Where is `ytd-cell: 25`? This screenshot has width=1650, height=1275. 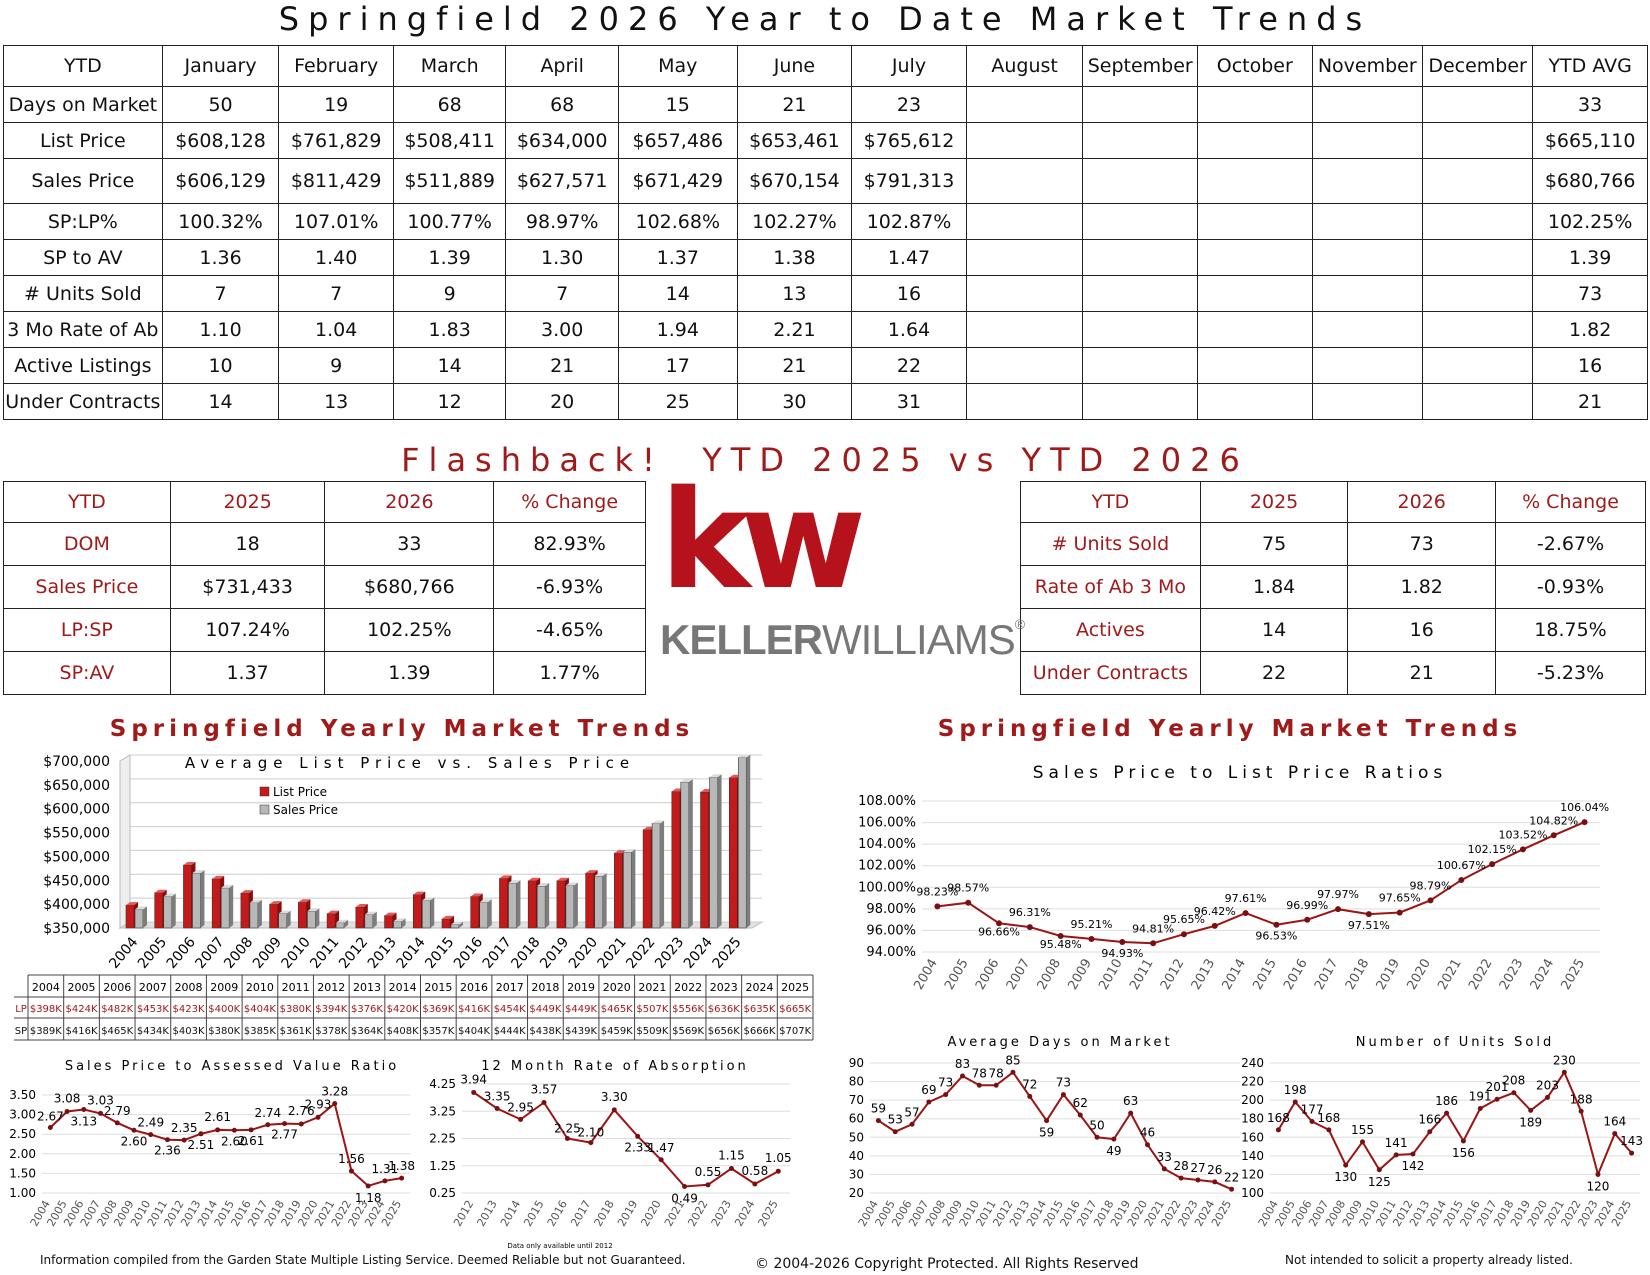 ytd-cell: 25 is located at coordinates (677, 401).